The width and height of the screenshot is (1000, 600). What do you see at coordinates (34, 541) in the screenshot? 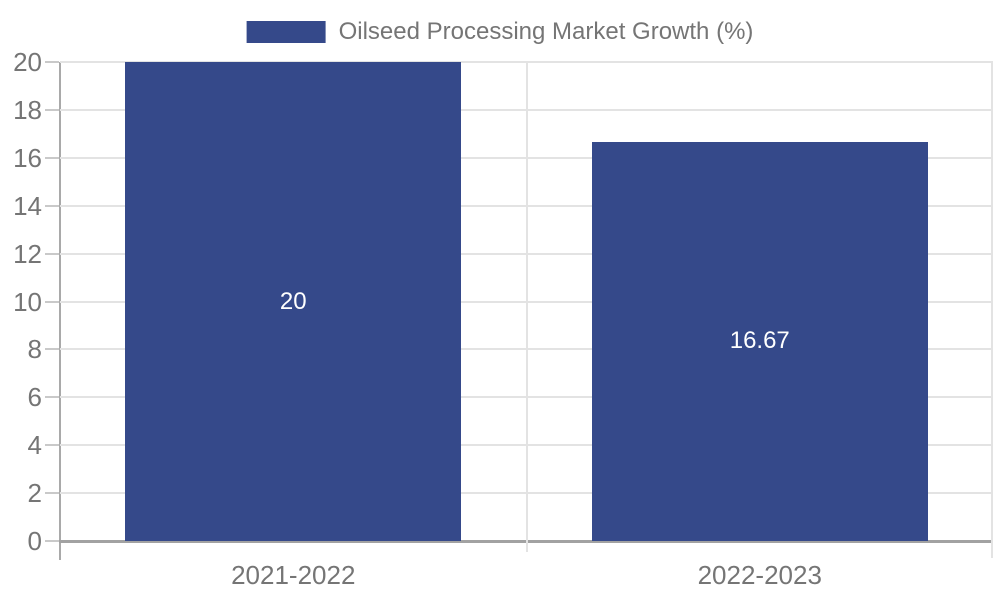
I see `y-tick-label: 0` at bounding box center [34, 541].